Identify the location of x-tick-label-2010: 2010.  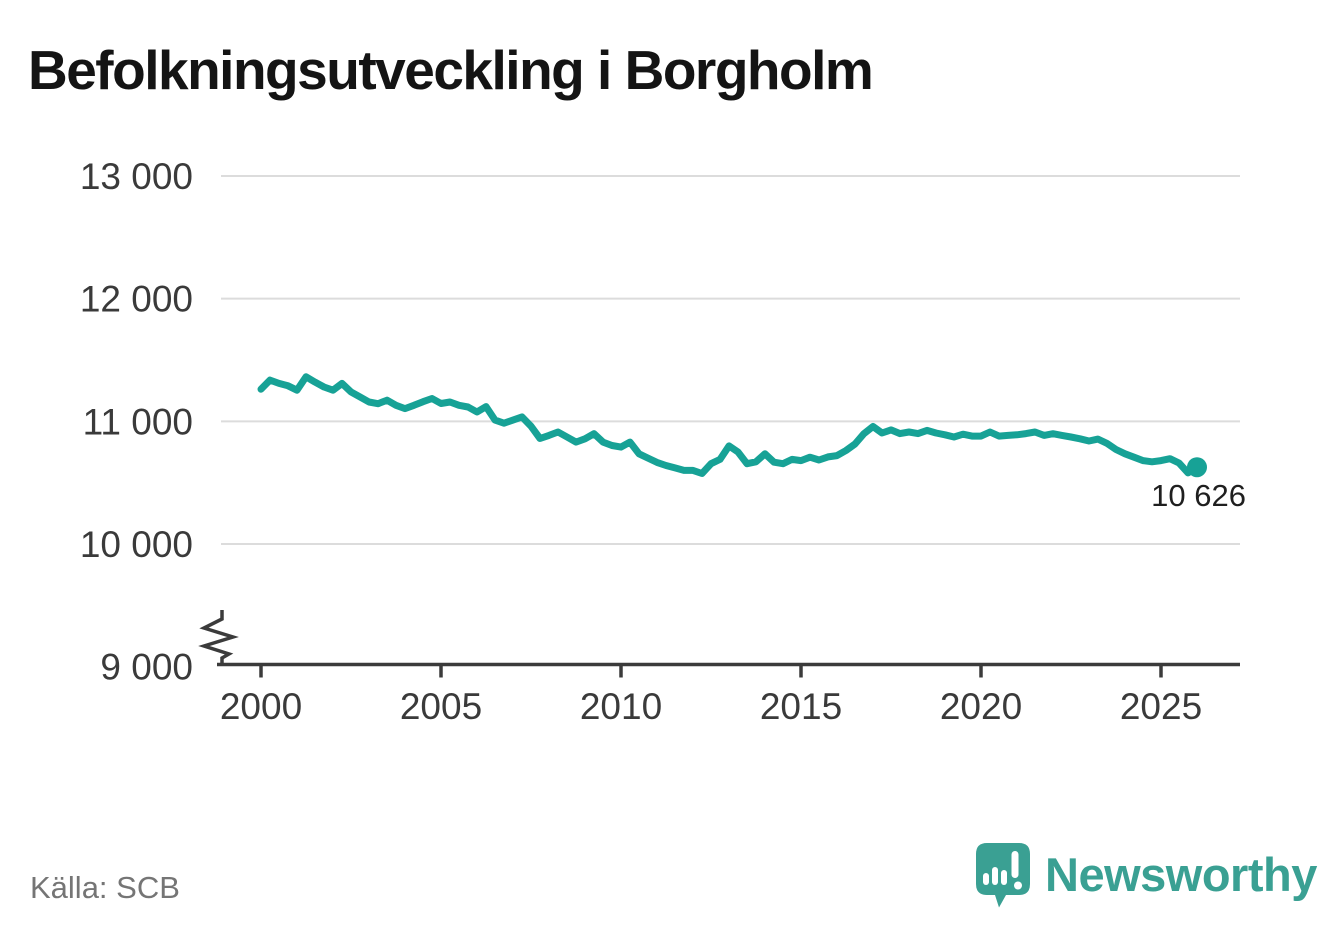
(621, 706).